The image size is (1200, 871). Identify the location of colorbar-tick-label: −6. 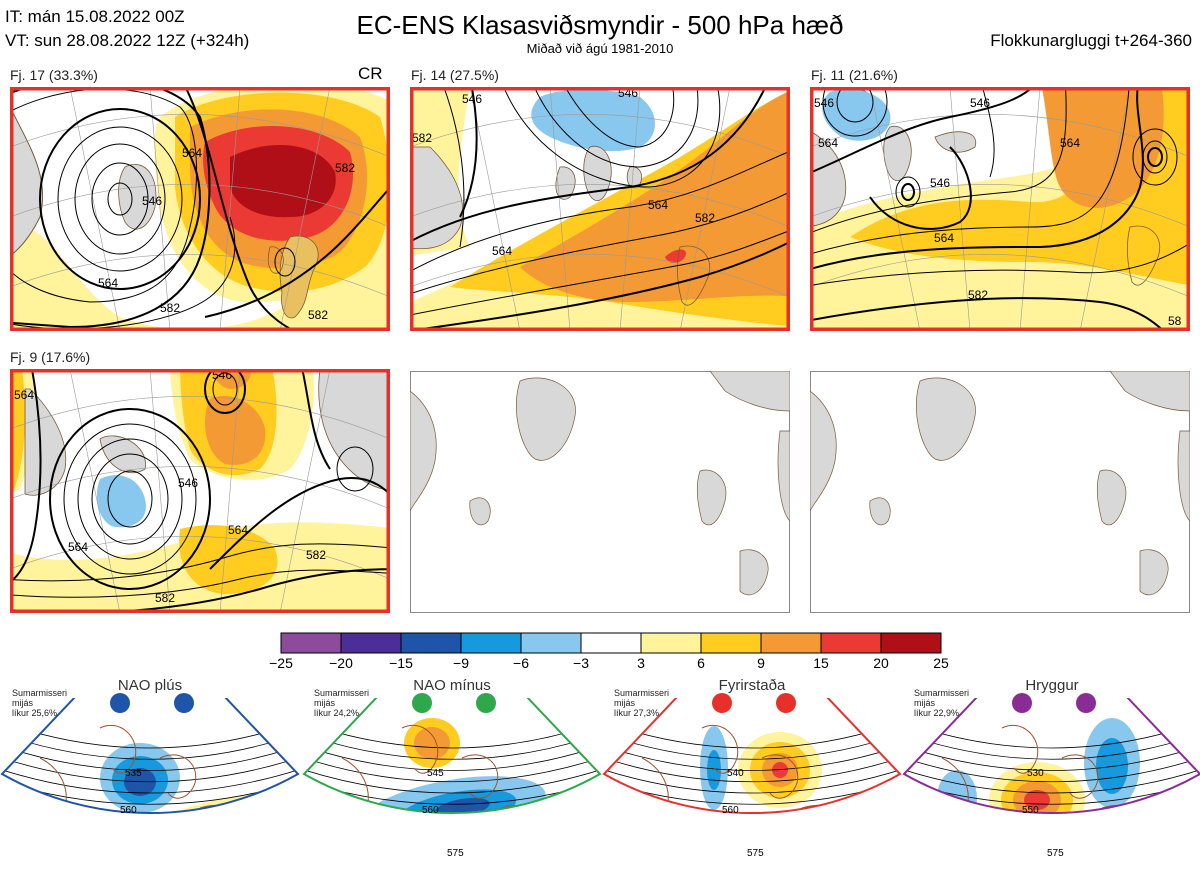
(521, 663).